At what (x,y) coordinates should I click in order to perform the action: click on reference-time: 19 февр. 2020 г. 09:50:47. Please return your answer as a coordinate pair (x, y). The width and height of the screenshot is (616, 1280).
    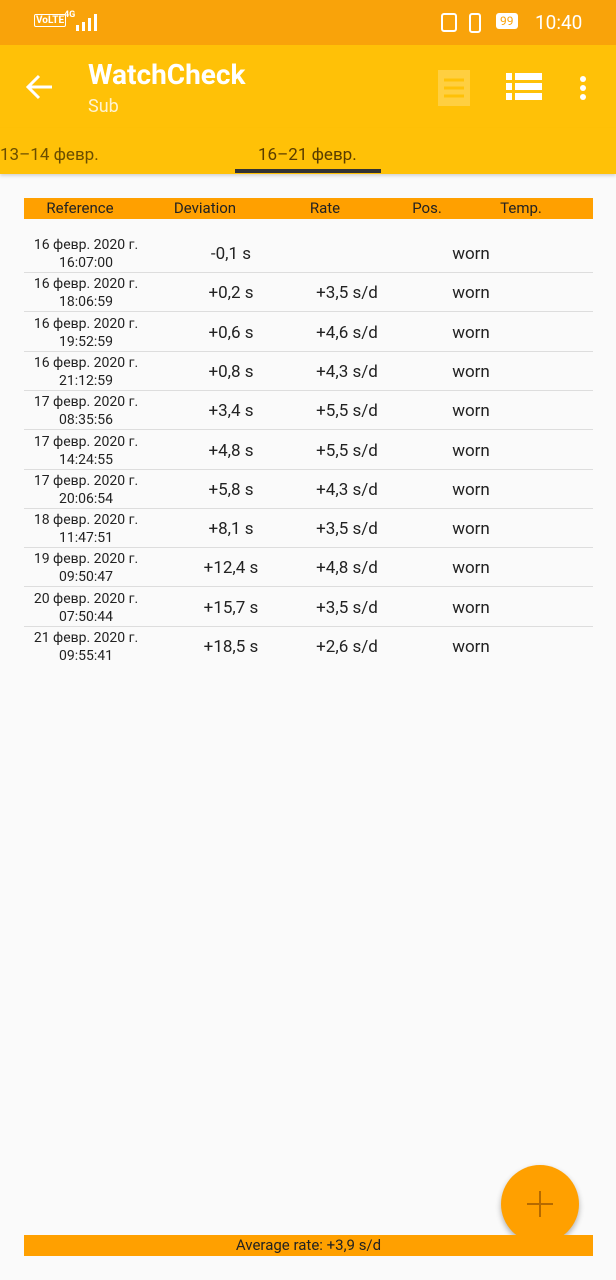
    Looking at the image, I should click on (86, 568).